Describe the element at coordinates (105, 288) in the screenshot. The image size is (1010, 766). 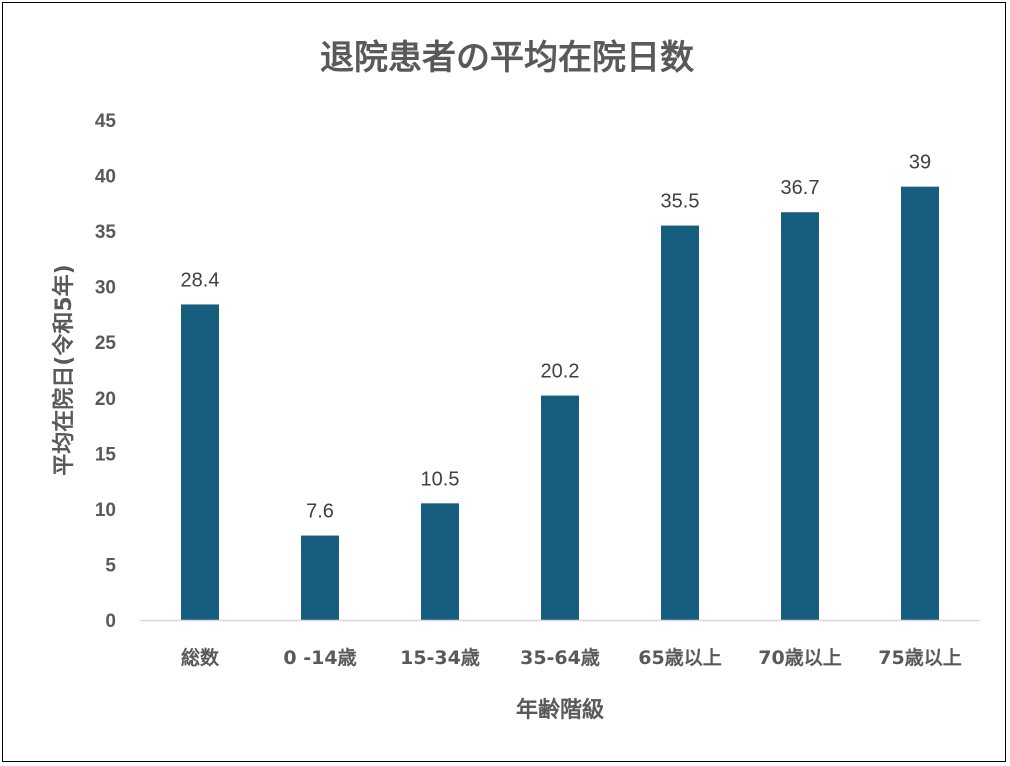
I see `y-tick-label: 30` at that location.